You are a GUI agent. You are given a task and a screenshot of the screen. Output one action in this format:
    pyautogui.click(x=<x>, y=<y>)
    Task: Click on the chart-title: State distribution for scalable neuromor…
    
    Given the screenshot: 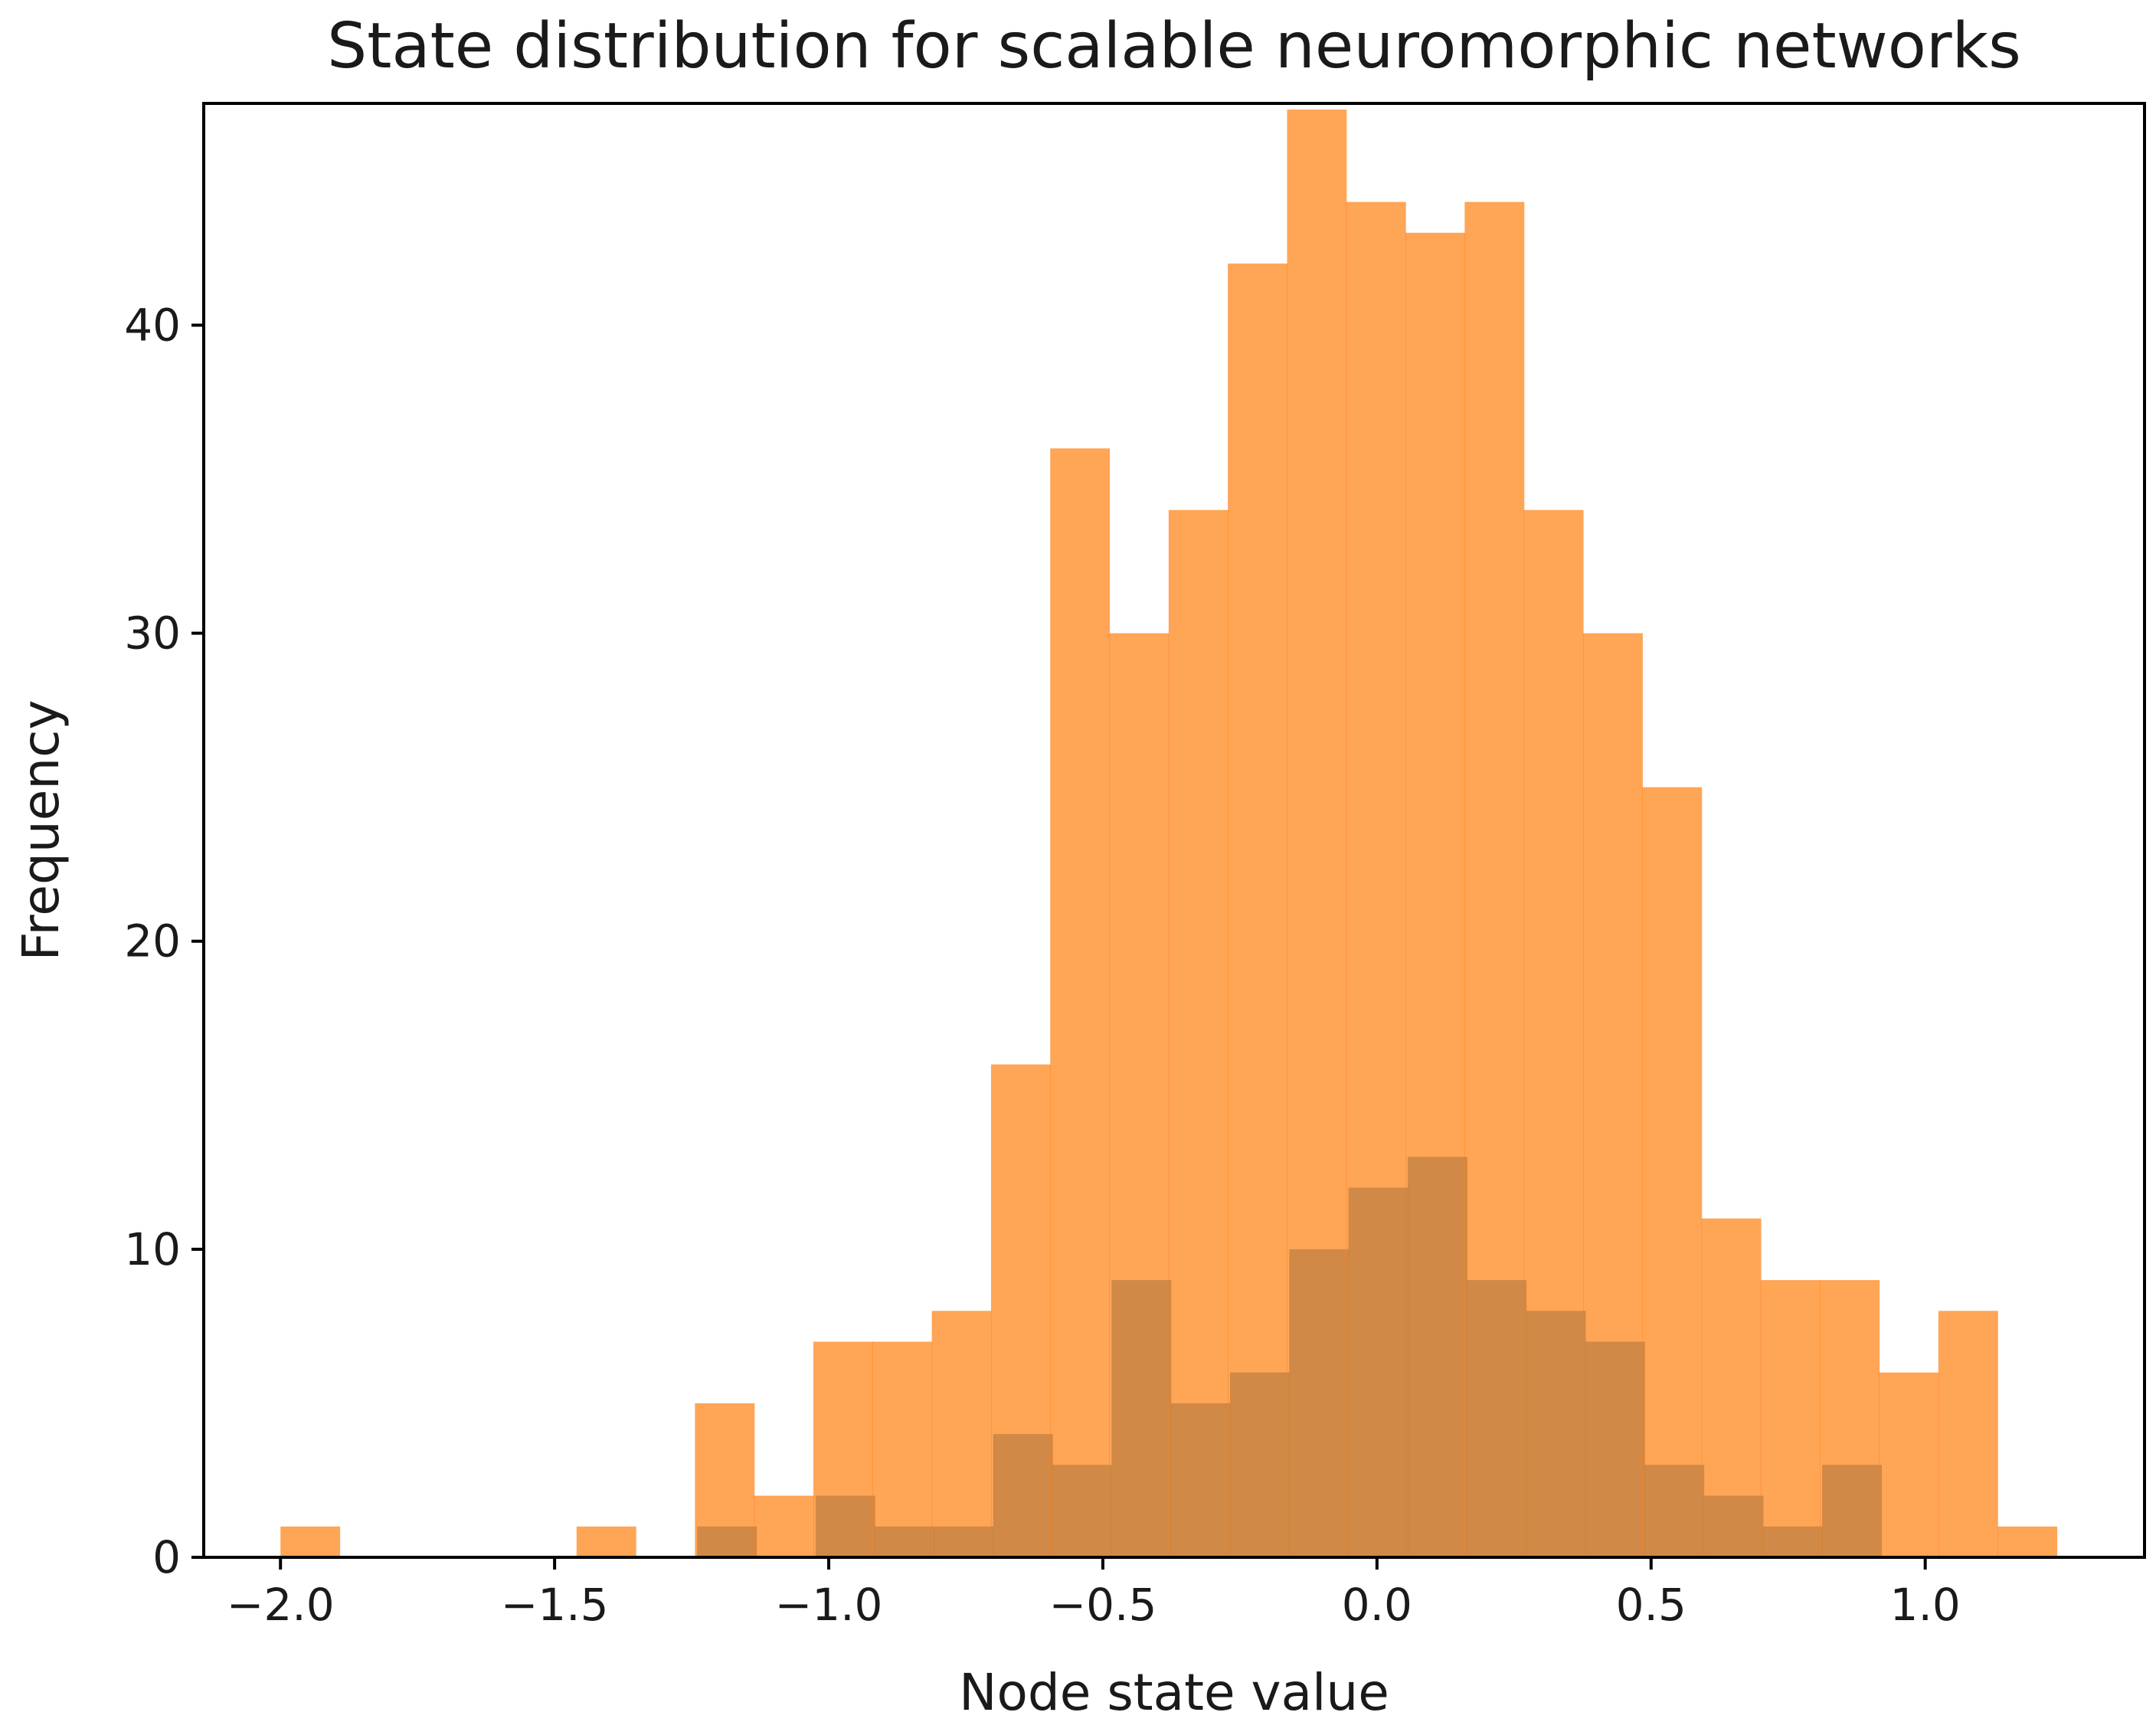 What is the action you would take?
    pyautogui.click(x=1174, y=46)
    